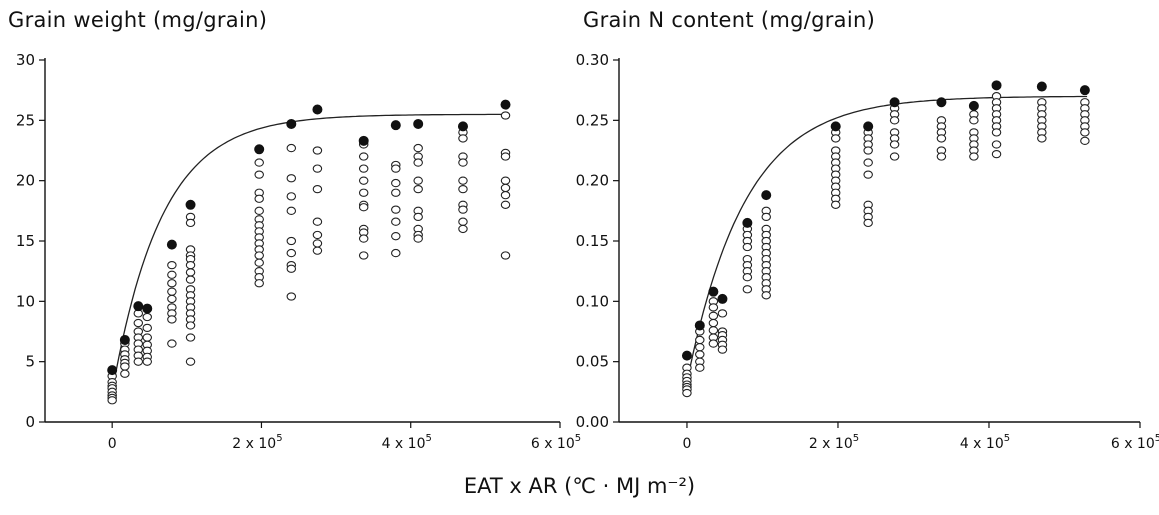 The height and width of the screenshot is (515, 1159). I want to click on x-tick-label: 0, so click(112, 444).